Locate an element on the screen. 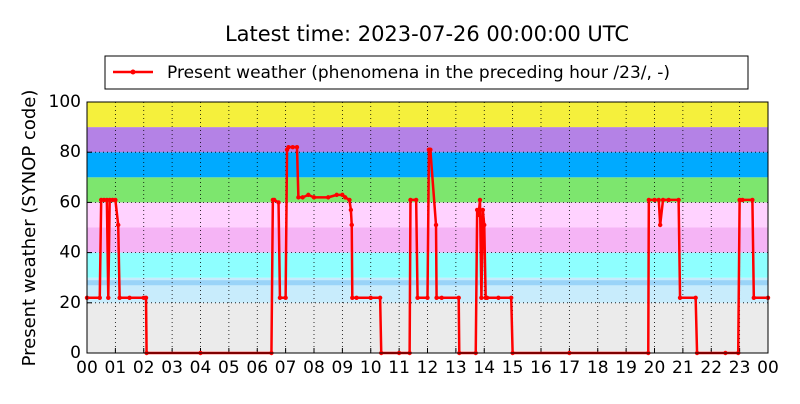 The image size is (800, 404). legend-marker is located at coordinates (133, 72).